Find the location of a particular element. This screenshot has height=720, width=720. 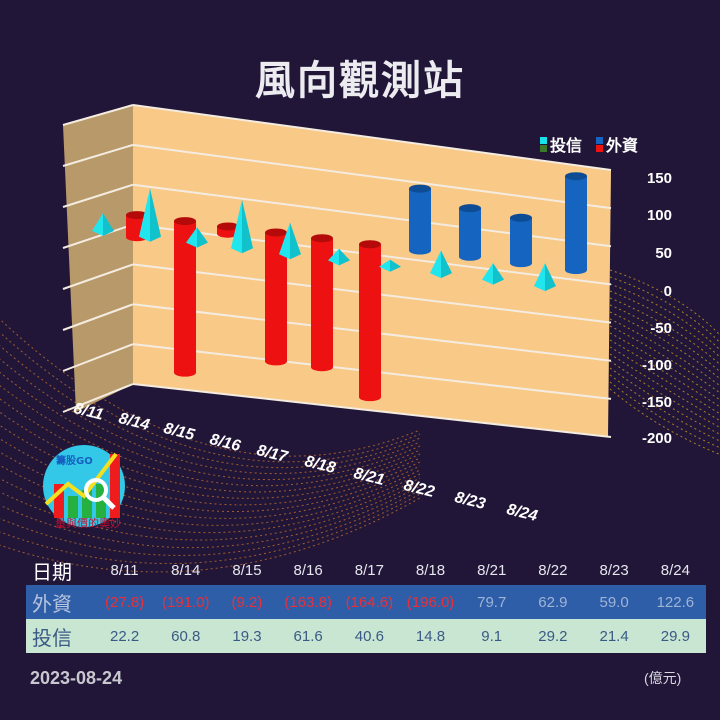

page-title: 風向觀測站 is located at coordinates (360, 81).